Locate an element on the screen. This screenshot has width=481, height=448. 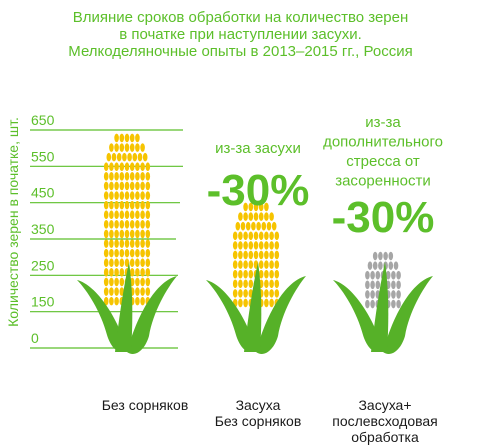
category-label: Засуха Без сорняков is located at coordinates (258, 413).